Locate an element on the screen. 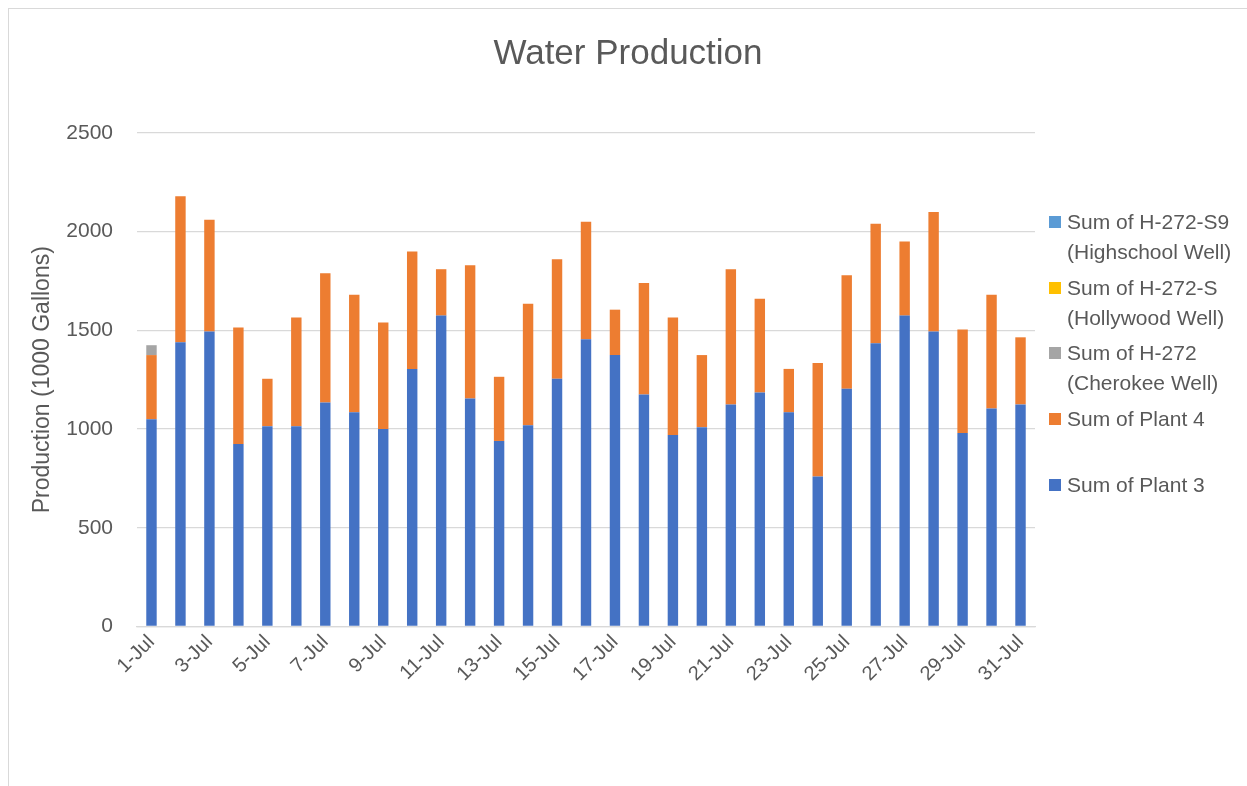  legend-label: Sum of Plant 3 is located at coordinates (1136, 484).